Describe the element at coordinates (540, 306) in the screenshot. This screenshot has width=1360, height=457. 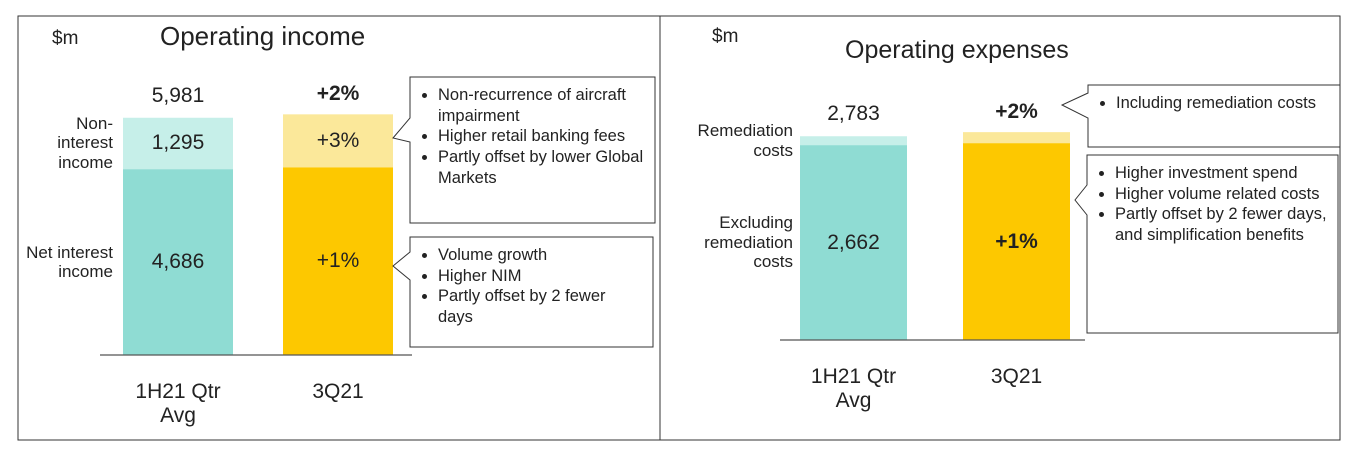
I see `bullet-item: Partly offset by 2 fewer days` at that location.